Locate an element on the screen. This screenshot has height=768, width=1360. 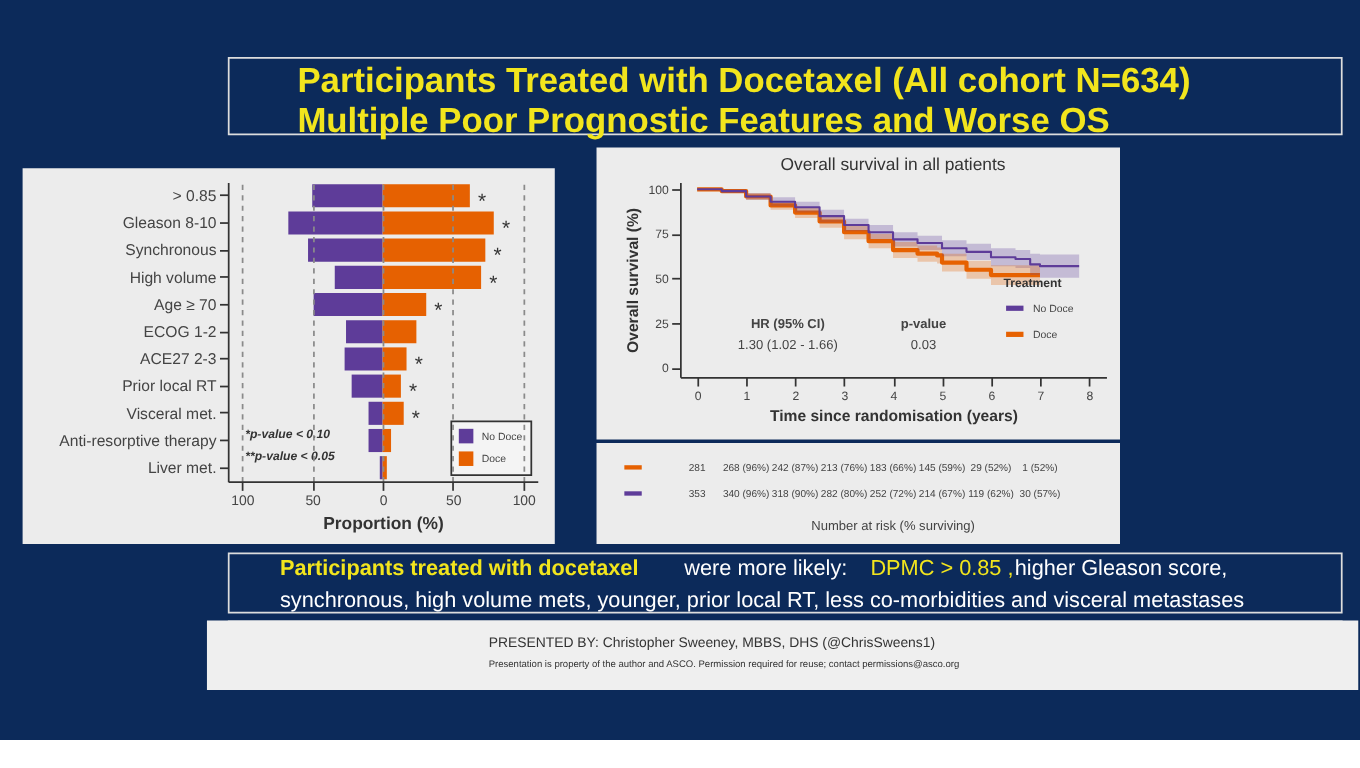
y-tick-label: Age ≥ 70 is located at coordinates (186, 304).